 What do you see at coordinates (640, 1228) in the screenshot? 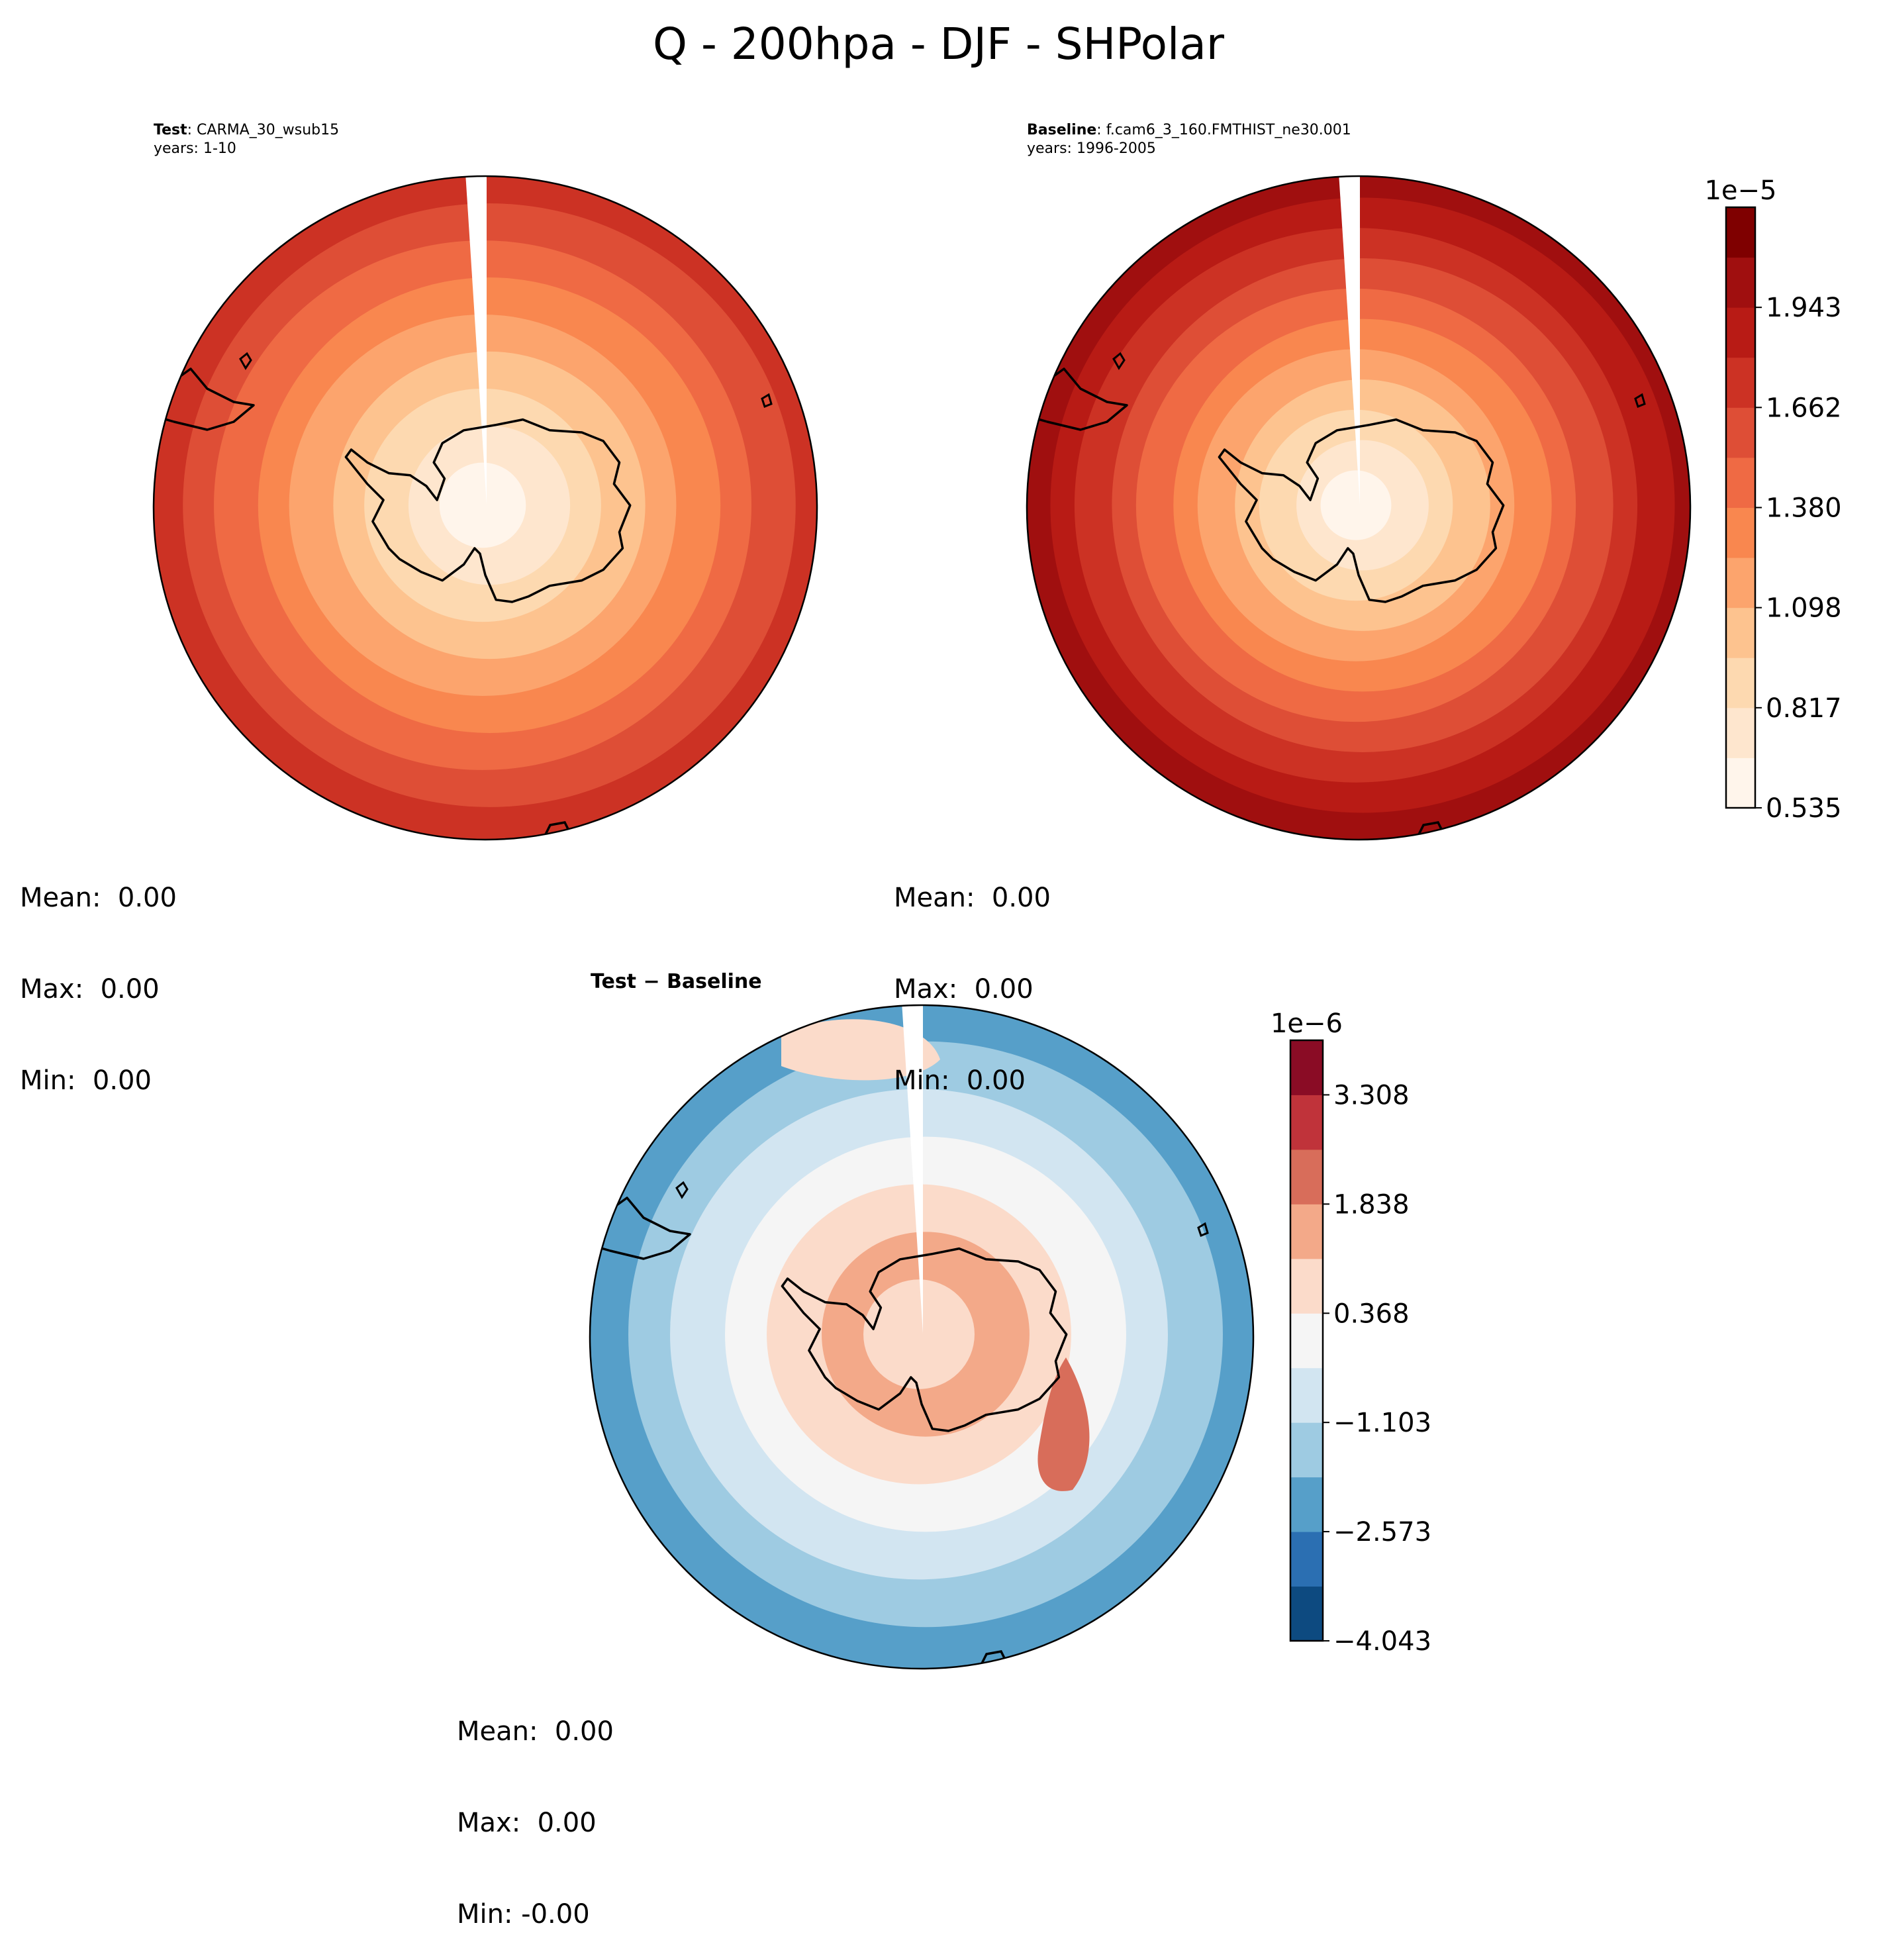
I see `diff-south-america-coastline` at bounding box center [640, 1228].